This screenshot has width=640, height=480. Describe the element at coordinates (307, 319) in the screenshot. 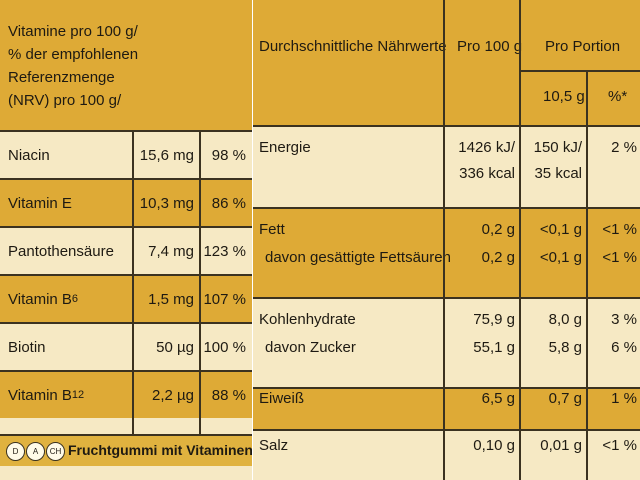

I see `nutrient-label: Kohlenhydrate` at that location.